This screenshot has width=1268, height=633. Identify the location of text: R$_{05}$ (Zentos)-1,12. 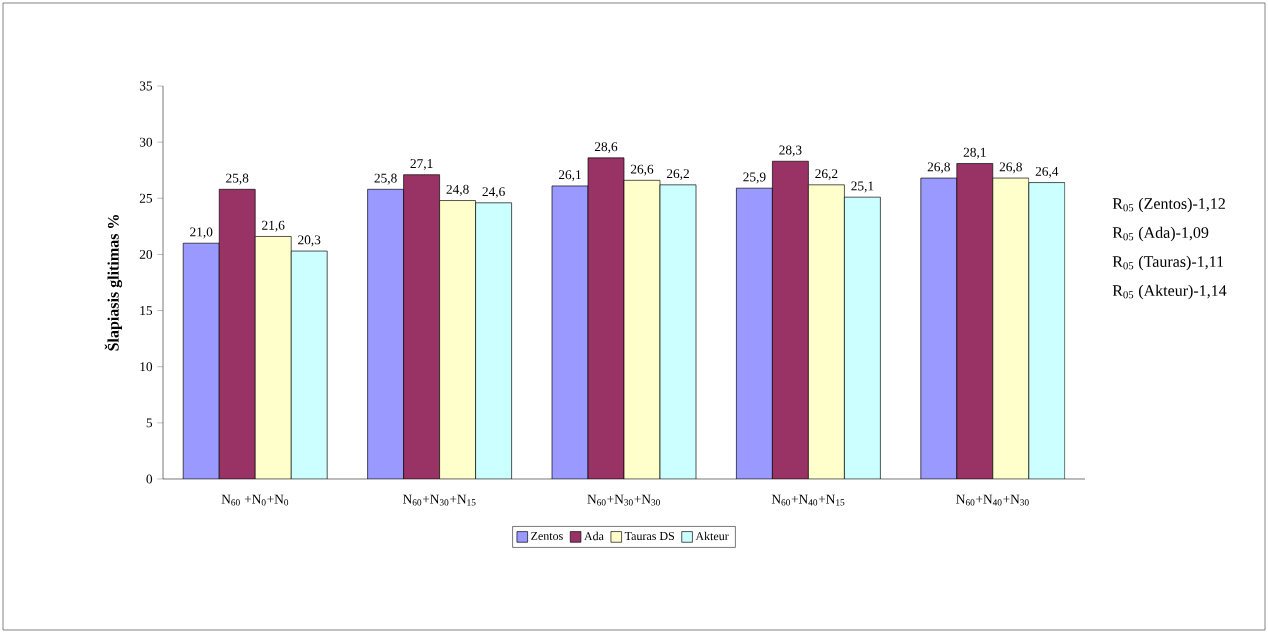
(1168, 205).